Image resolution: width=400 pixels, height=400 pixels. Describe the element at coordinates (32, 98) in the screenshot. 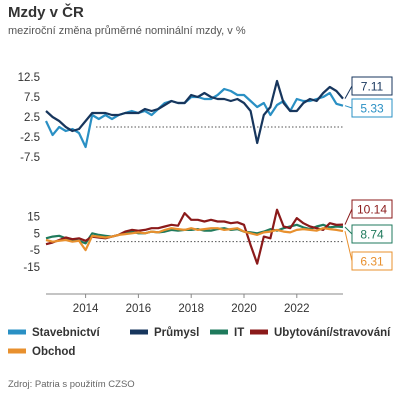

I see `y-tick-label: 7.5` at that location.